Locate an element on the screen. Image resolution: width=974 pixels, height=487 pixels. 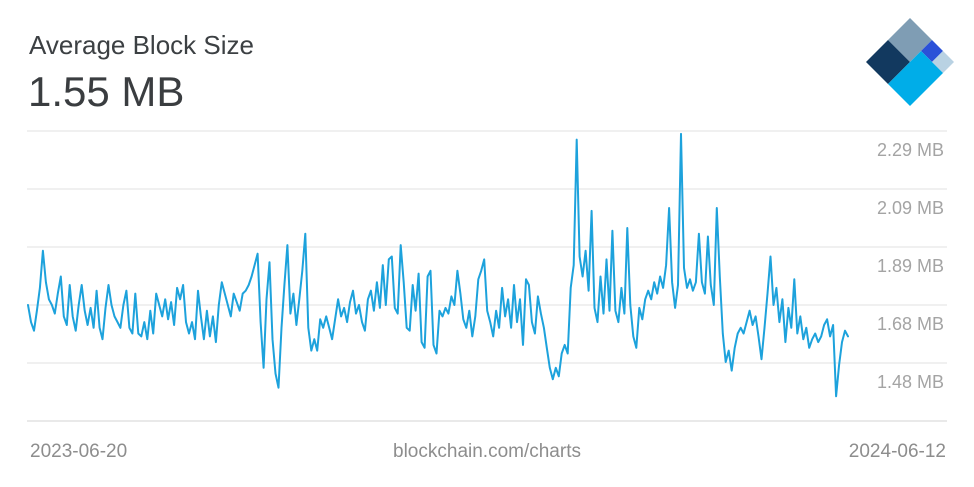
logo-segment-cyan is located at coordinates (915, 78).